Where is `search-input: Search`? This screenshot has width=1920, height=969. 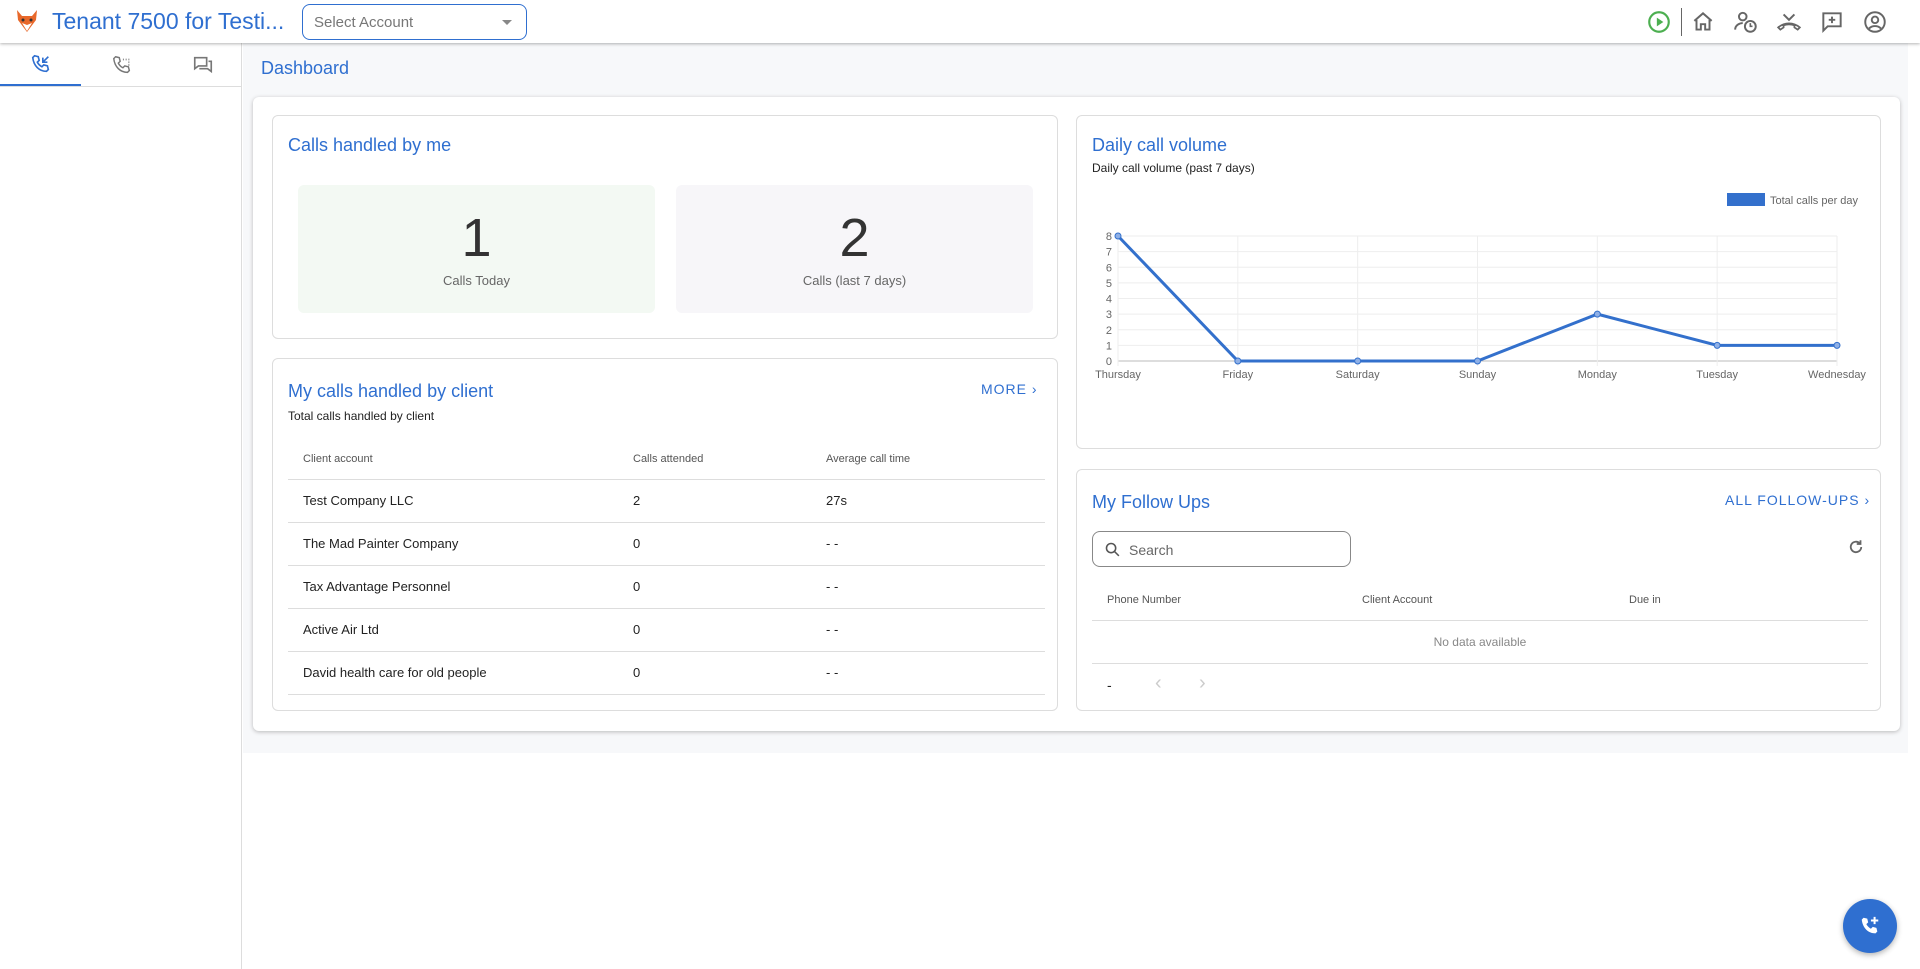
search-input: Search is located at coordinates (1221, 549).